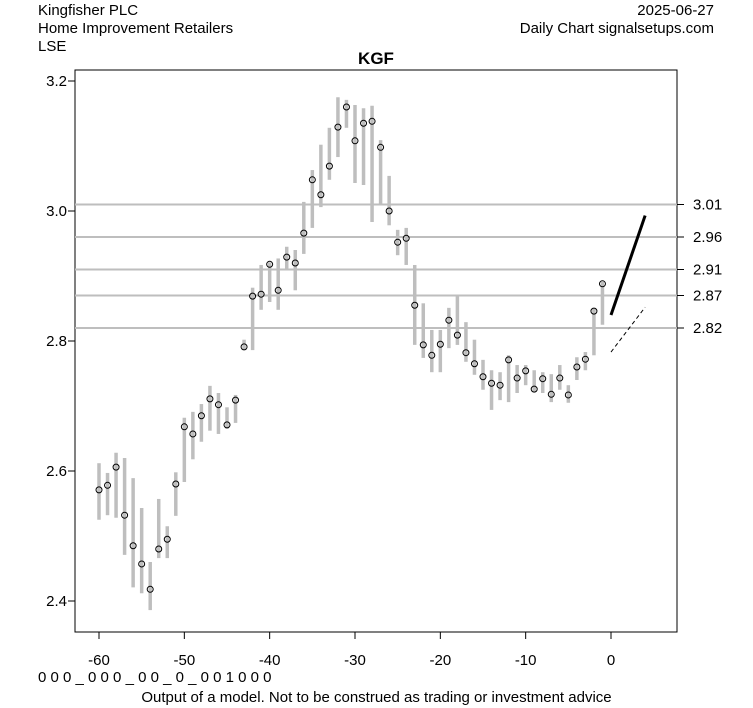 Image resolution: width=753 pixels, height=708 pixels. Describe the element at coordinates (184, 660) in the screenshot. I see `x-tick-label: -50` at that location.